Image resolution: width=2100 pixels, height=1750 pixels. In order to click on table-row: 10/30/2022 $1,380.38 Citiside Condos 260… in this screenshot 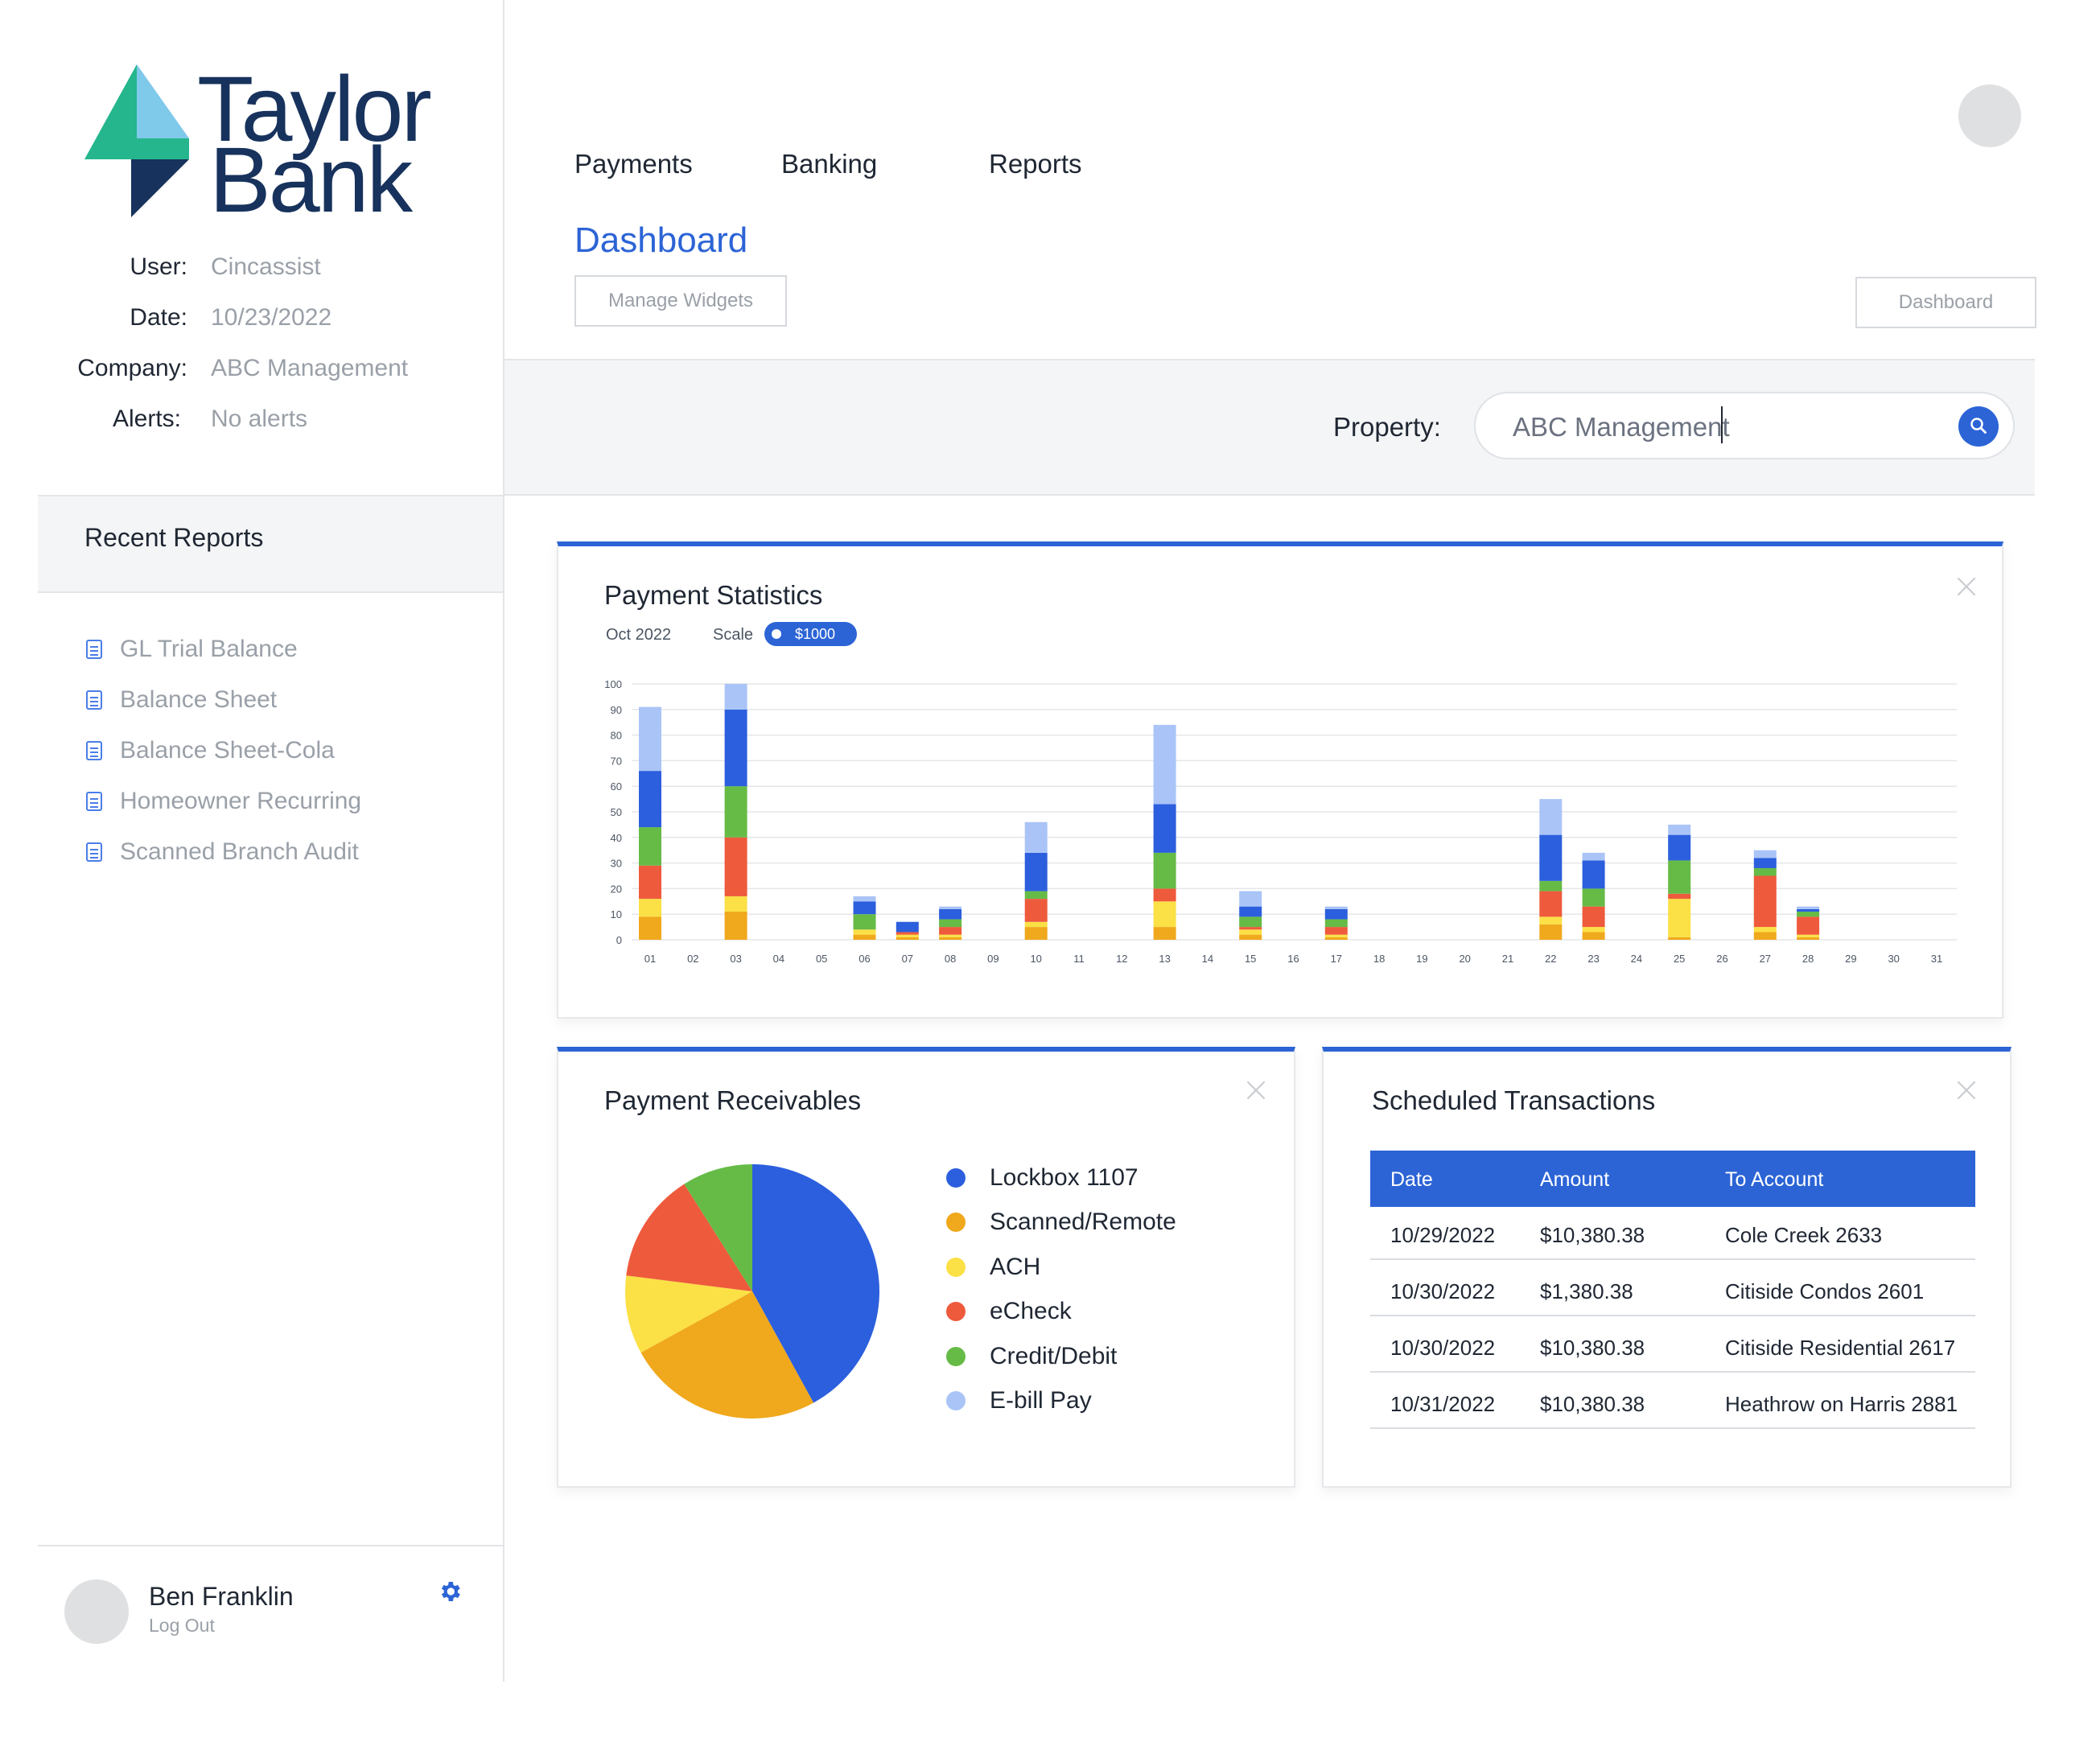, I will do `click(1673, 1291)`.